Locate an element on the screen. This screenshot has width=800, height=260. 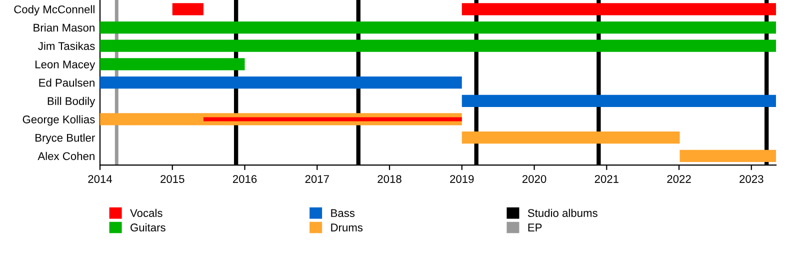
y-tick-label: Leon Macey is located at coordinates (66, 65).